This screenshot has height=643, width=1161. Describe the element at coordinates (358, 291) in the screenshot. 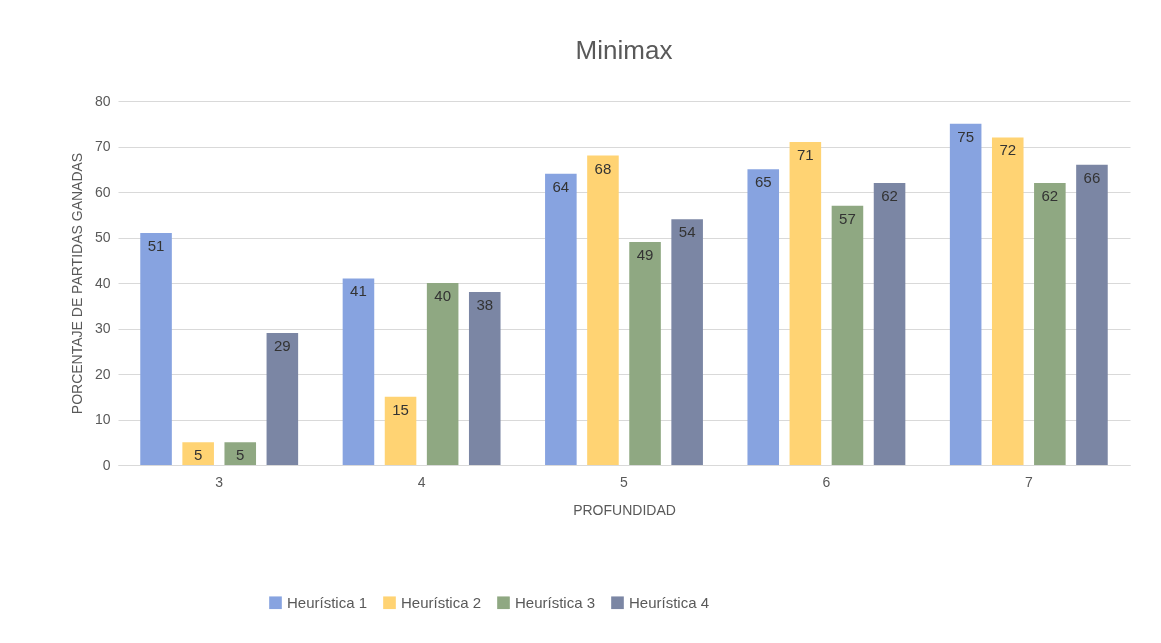

I see `data-label: 41` at that location.